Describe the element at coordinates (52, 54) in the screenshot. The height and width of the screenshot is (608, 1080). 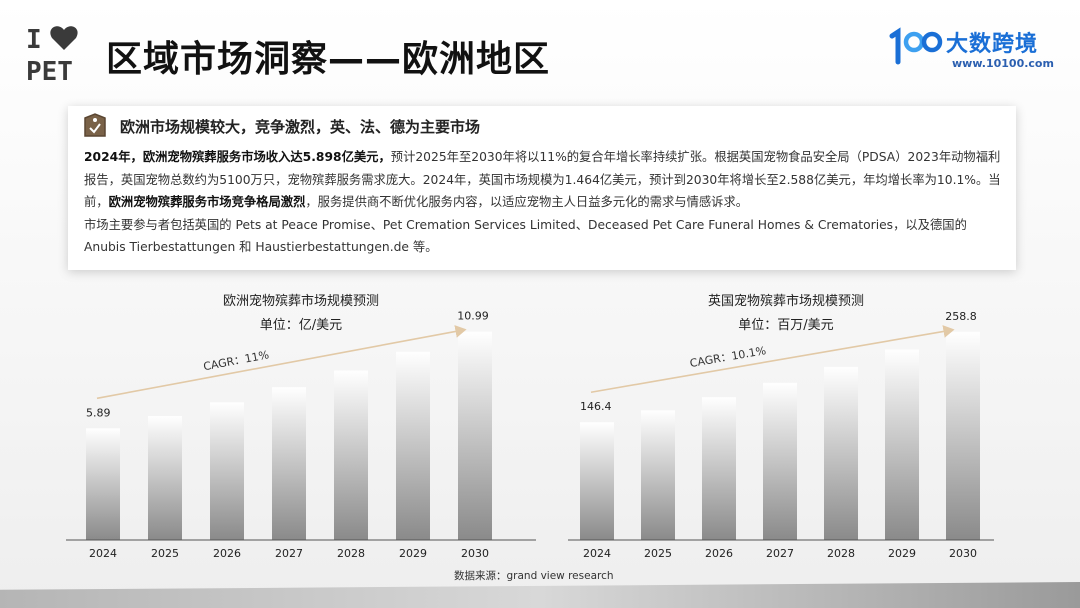
I see `i-love-pet-logo: I PET` at that location.